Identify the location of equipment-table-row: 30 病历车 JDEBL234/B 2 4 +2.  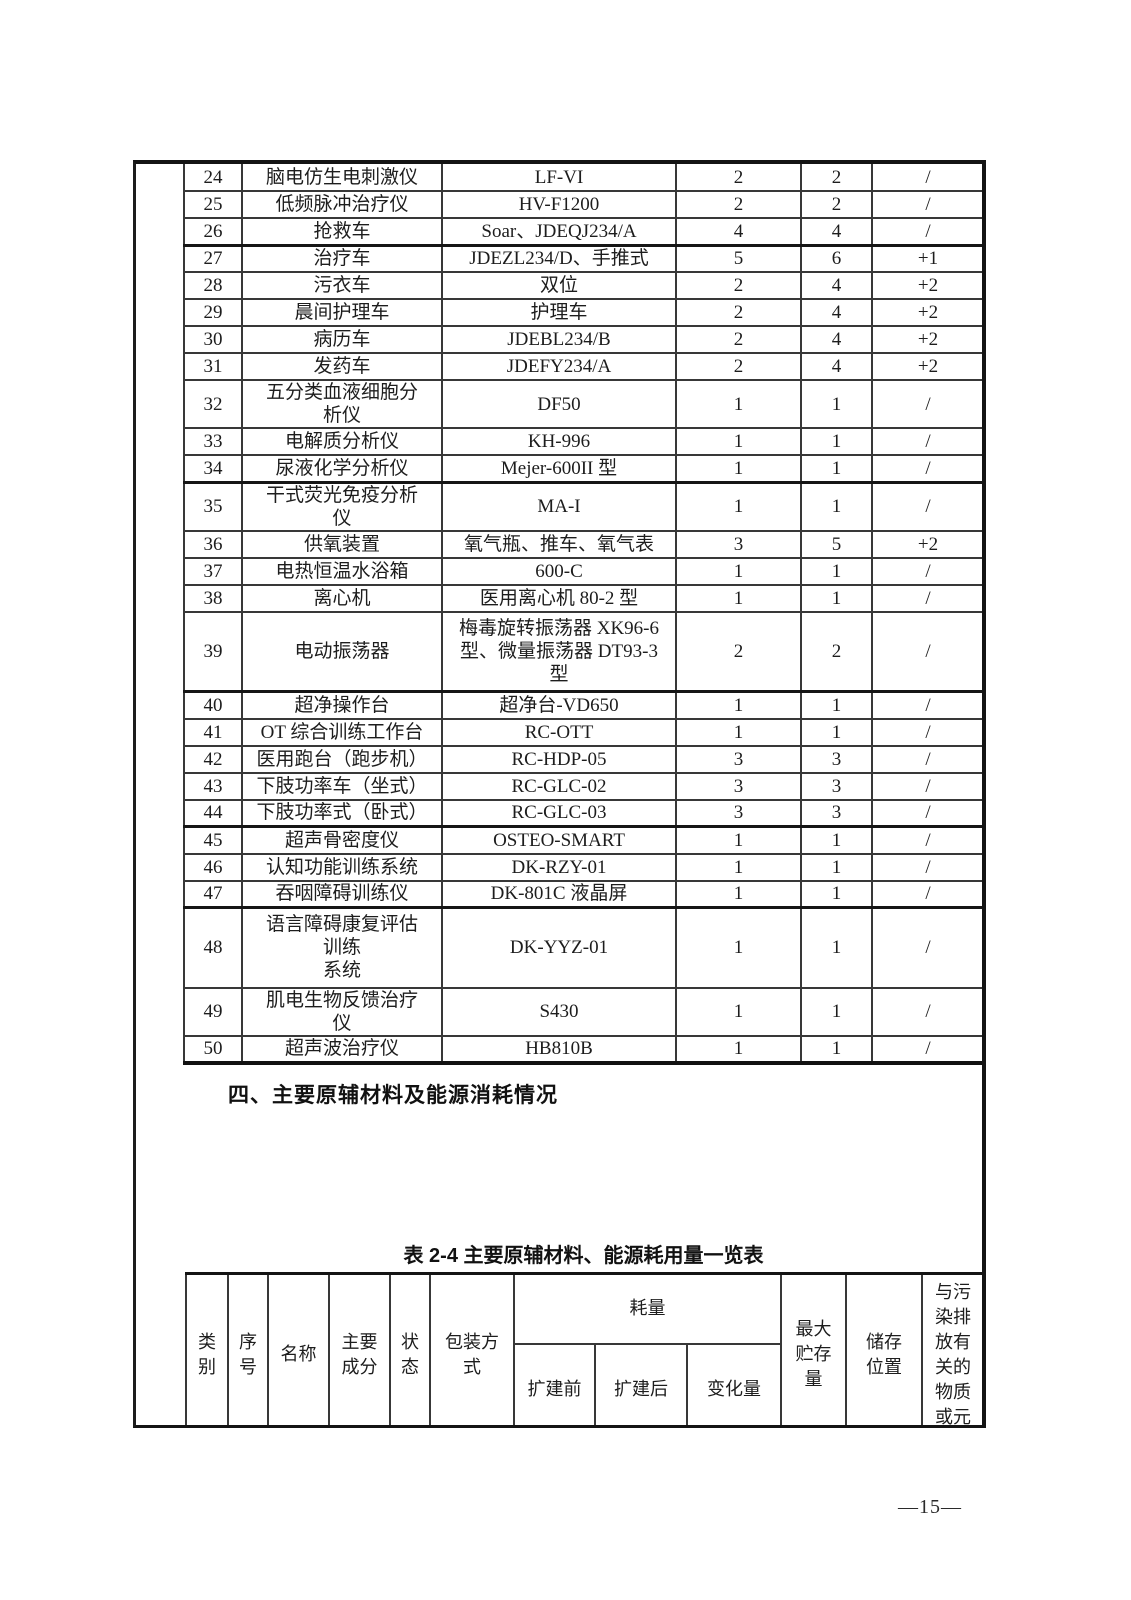
(582, 339).